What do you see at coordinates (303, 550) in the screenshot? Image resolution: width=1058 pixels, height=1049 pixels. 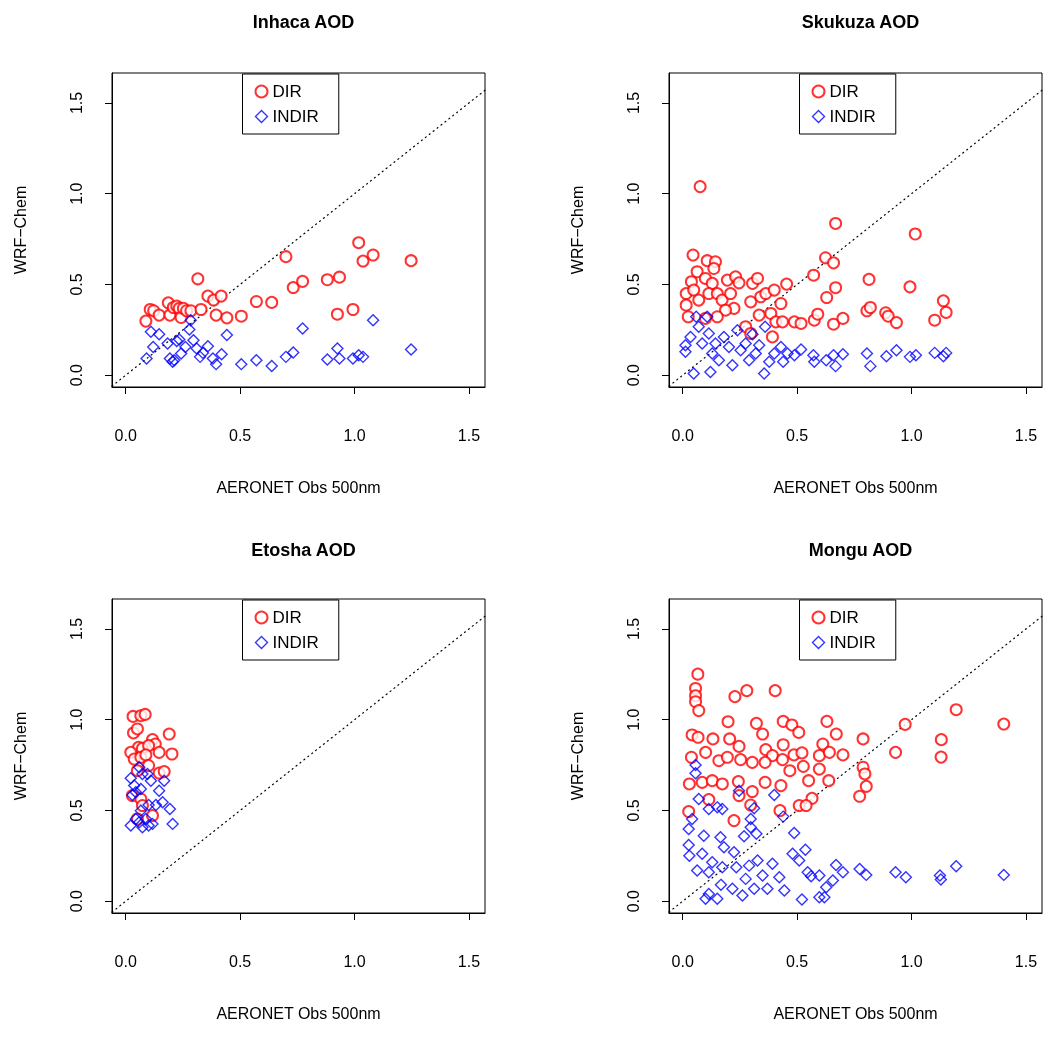 I see `chart-title: Etosha AOD` at bounding box center [303, 550].